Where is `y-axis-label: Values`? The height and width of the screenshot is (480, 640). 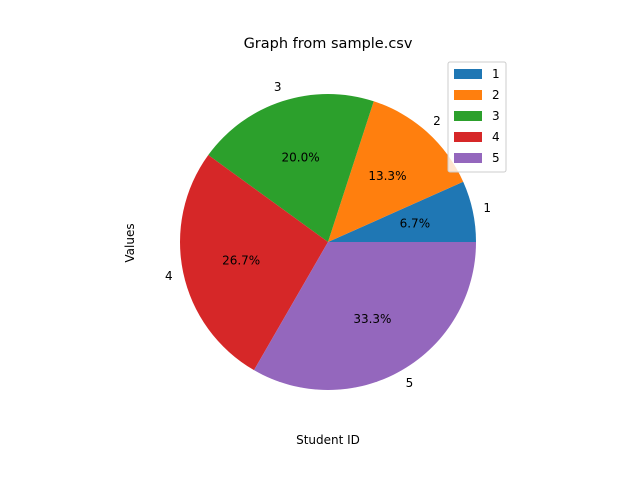
y-axis-label: Values is located at coordinates (130, 242).